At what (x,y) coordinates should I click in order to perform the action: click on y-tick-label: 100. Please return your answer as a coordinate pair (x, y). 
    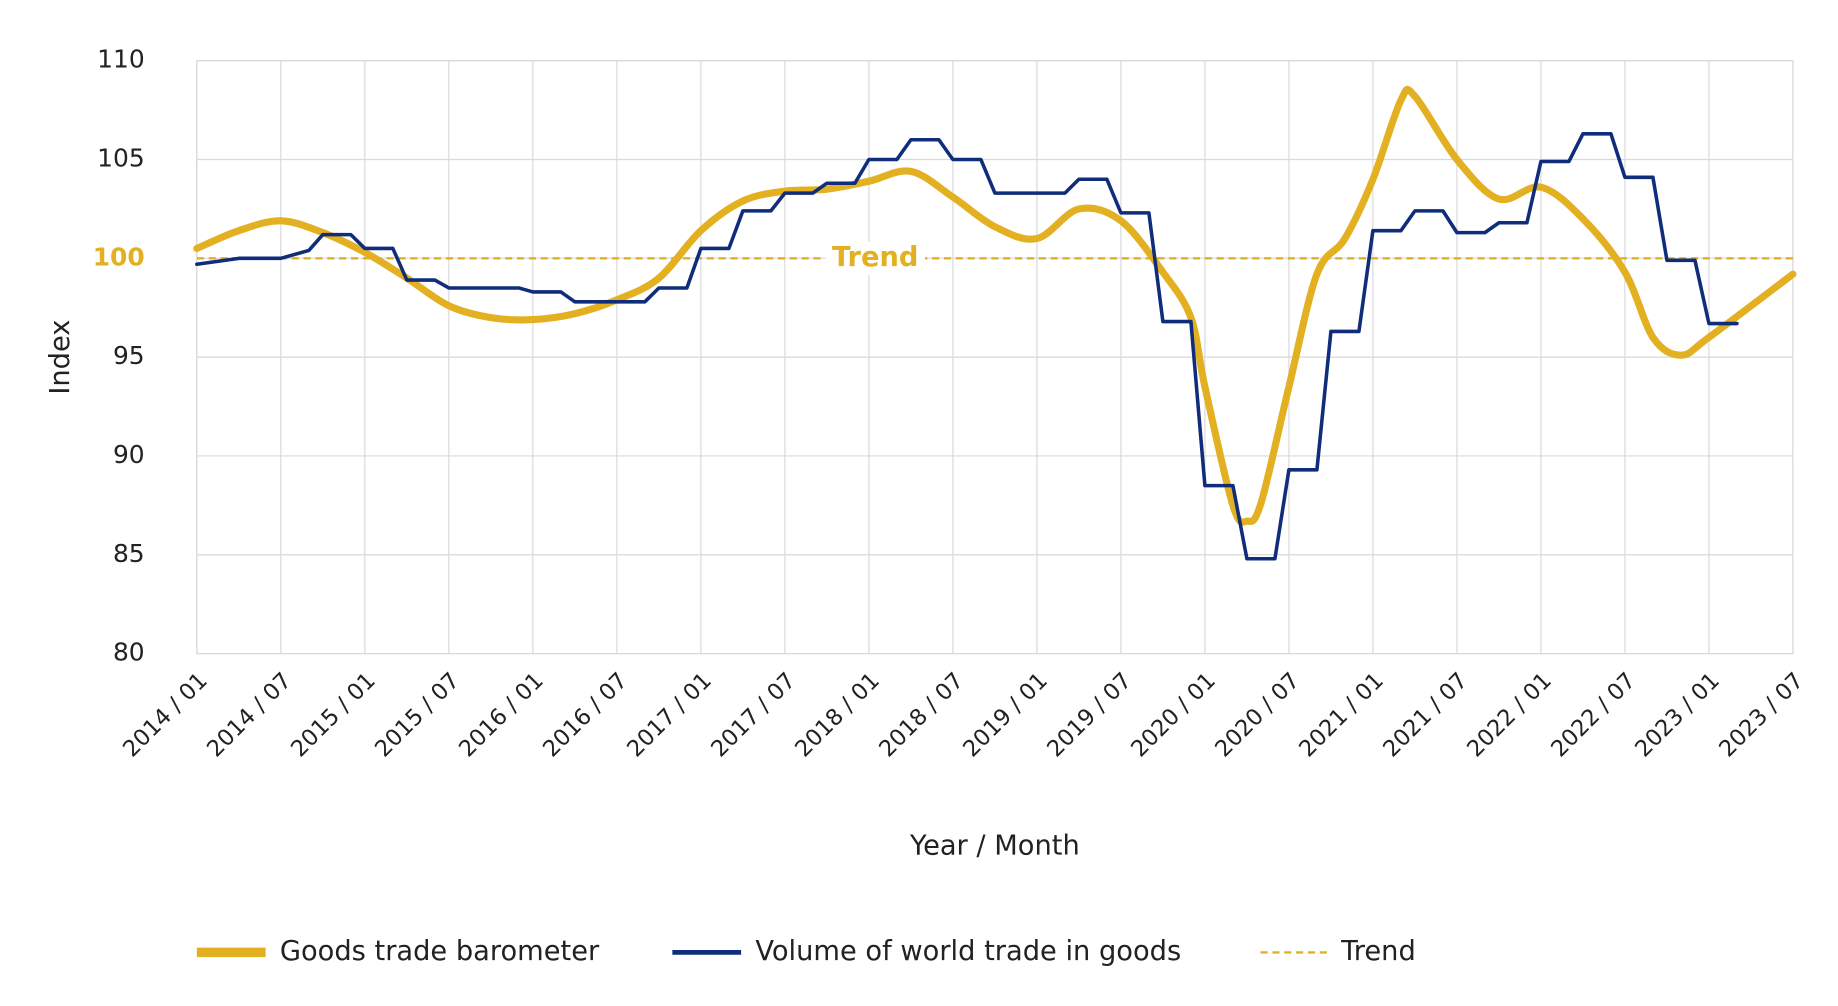
    Looking at the image, I should click on (119, 256).